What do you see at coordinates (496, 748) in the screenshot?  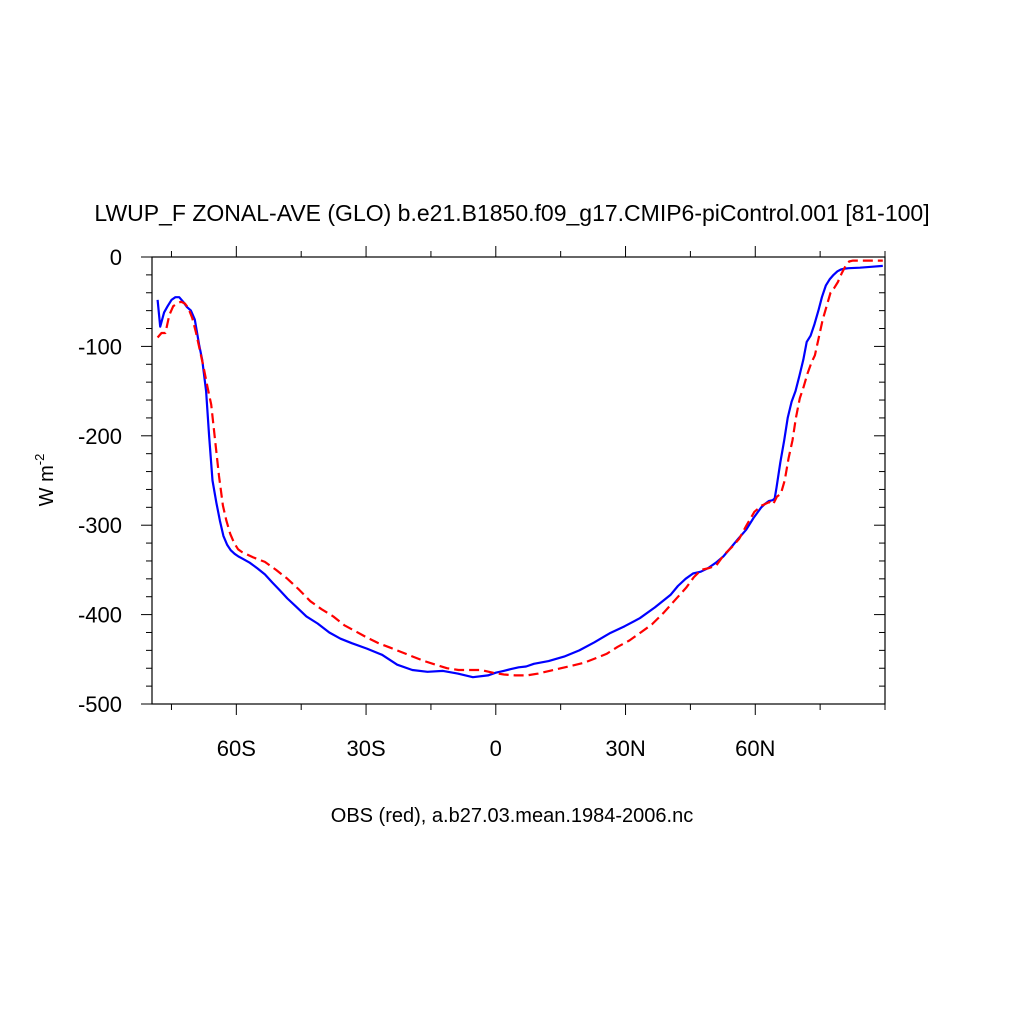 I see `x-tick-label: 0` at bounding box center [496, 748].